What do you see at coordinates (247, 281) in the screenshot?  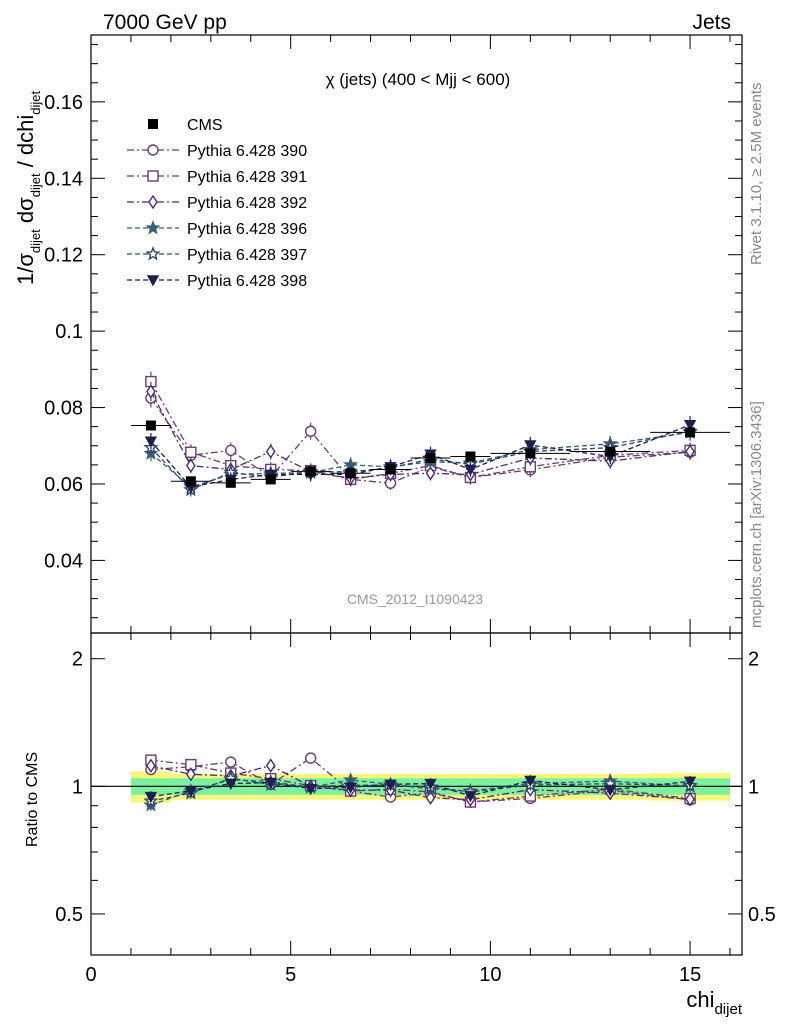 I see `legend-label: Pythia 6.428 398` at bounding box center [247, 281].